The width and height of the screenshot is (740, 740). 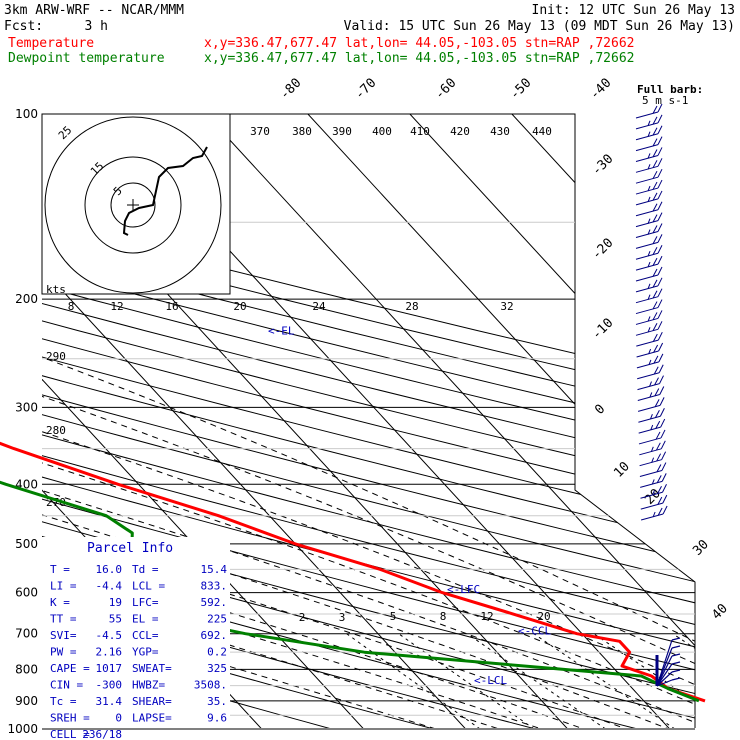 What do you see at coordinates (420, 131) in the screenshot?
I see `theta-label: 410` at bounding box center [420, 131].